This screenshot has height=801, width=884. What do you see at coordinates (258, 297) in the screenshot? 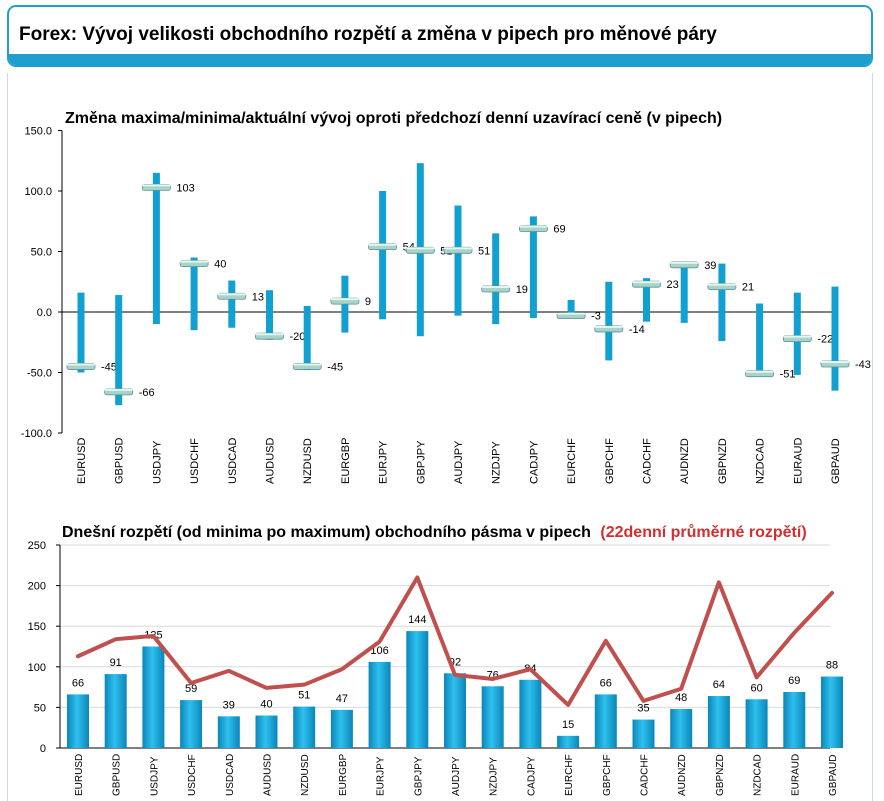
I see `chart1-value-label: 13` at bounding box center [258, 297].